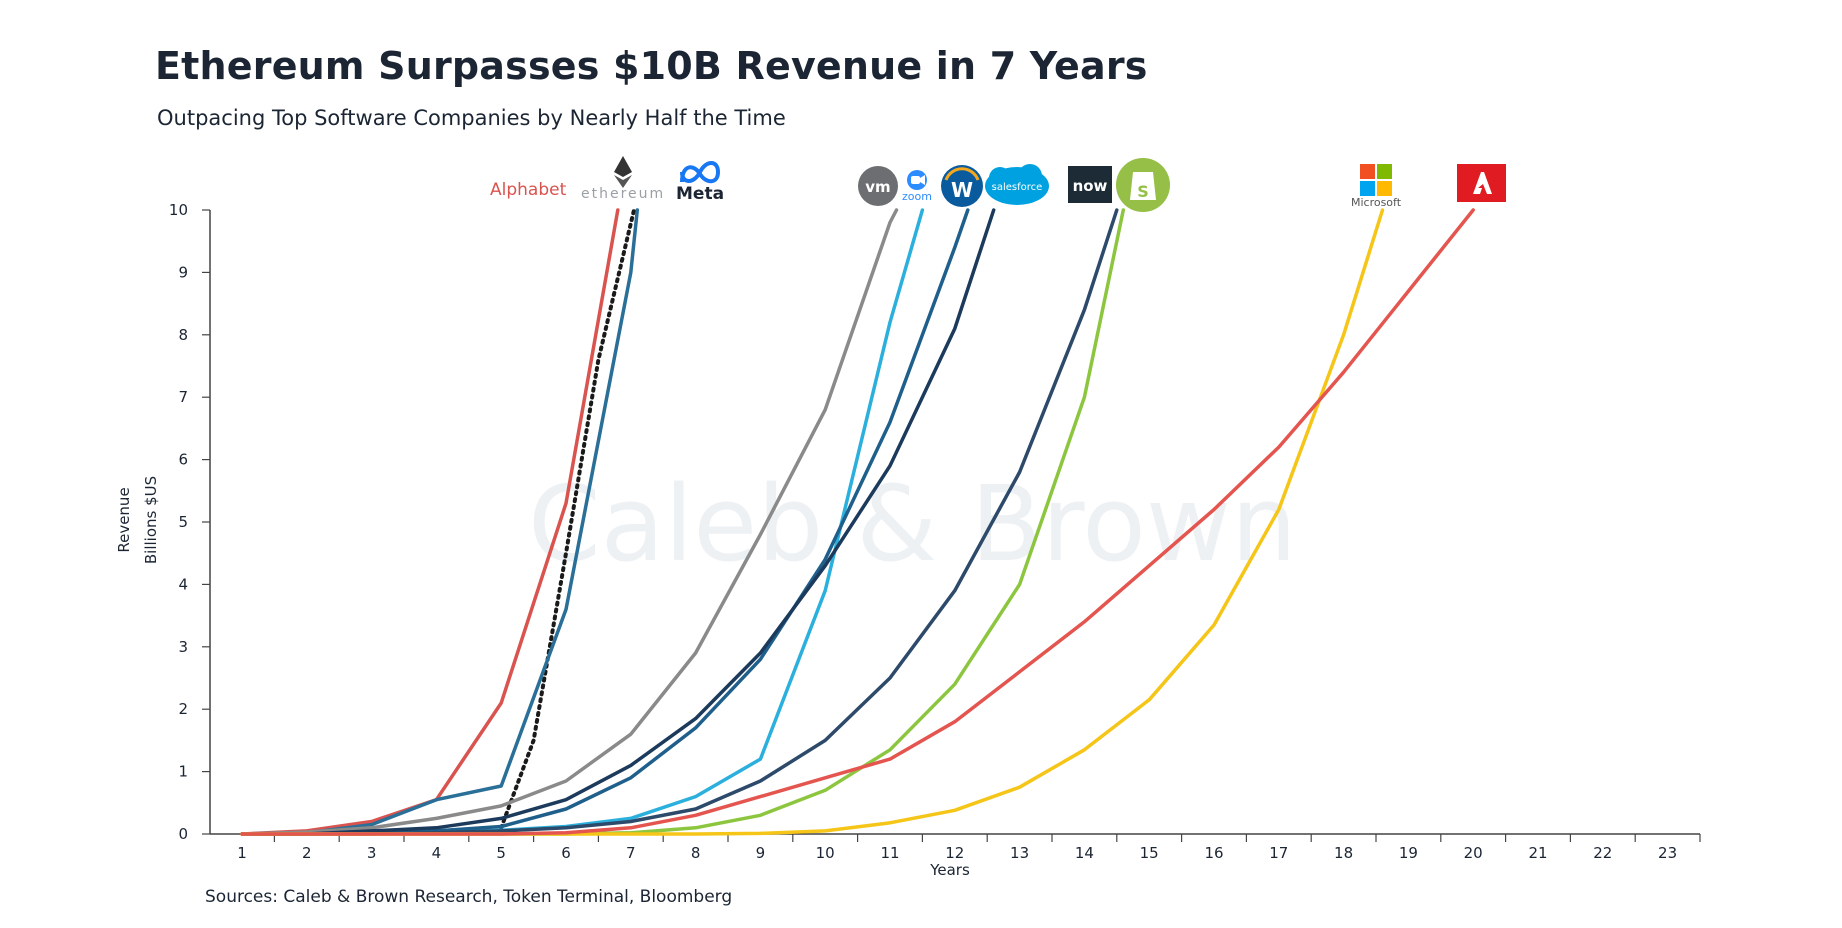  I want to click on zoom-logo: zoom, so click(917, 186).